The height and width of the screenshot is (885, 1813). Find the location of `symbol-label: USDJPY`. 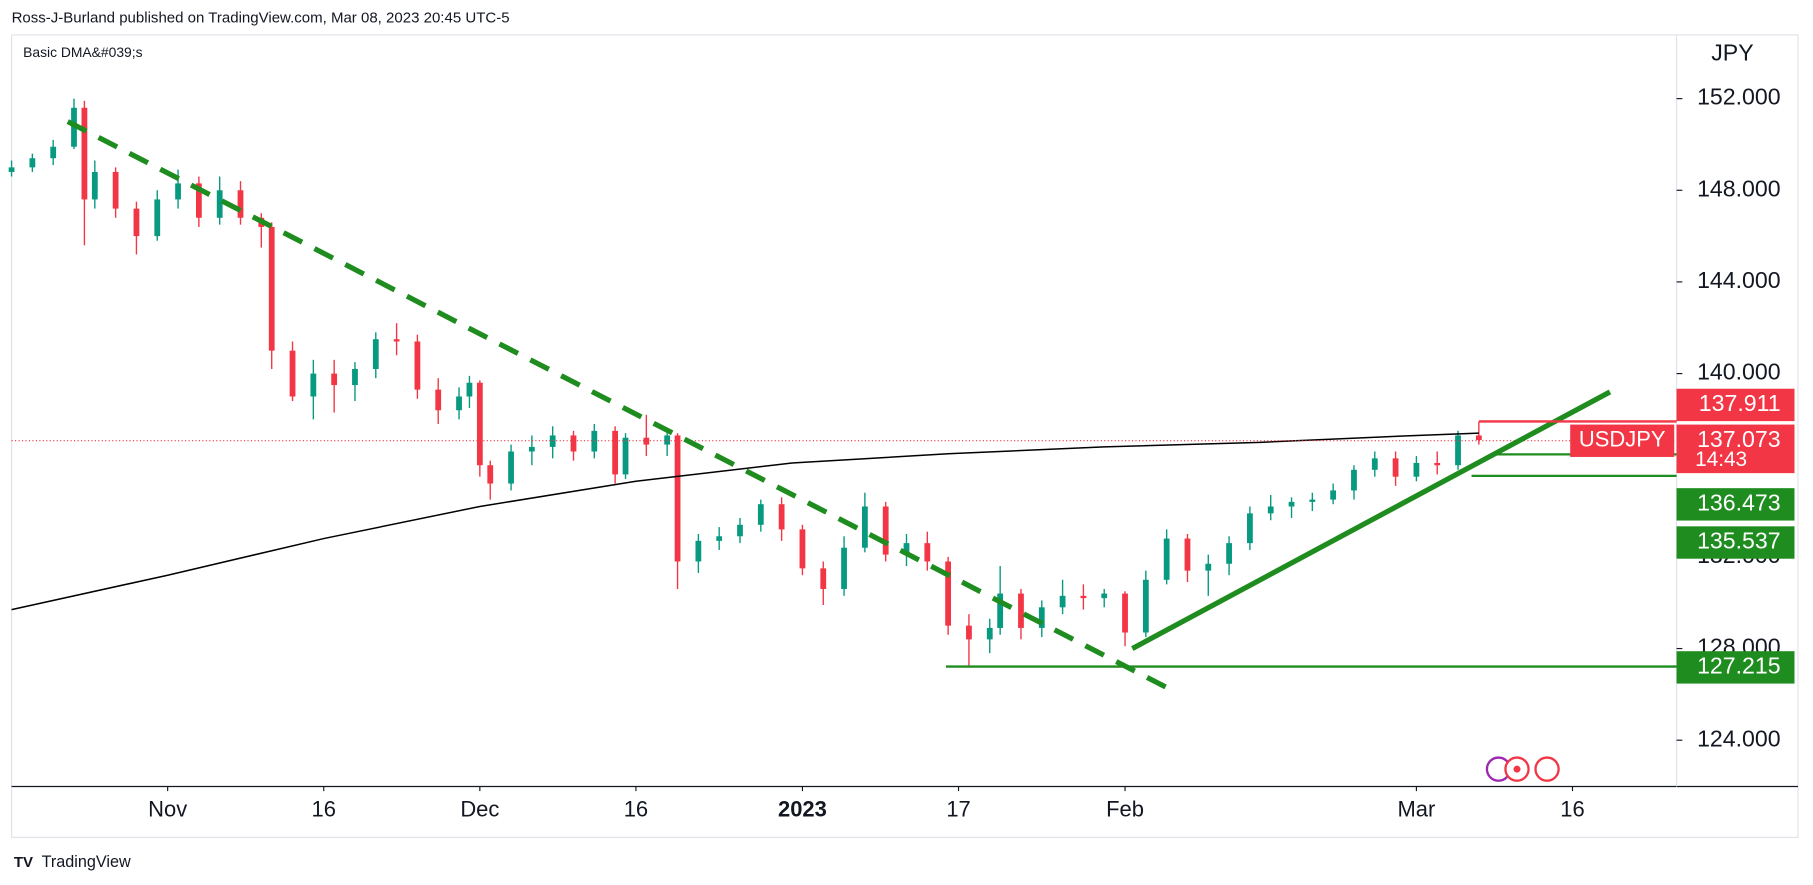

symbol-label: USDJPY is located at coordinates (1622, 439).